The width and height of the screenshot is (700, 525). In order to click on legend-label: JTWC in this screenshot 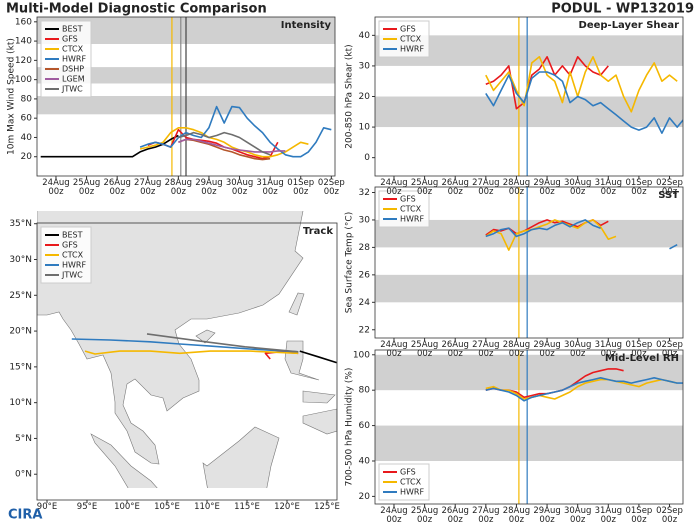, I will do `click(72, 275)`.